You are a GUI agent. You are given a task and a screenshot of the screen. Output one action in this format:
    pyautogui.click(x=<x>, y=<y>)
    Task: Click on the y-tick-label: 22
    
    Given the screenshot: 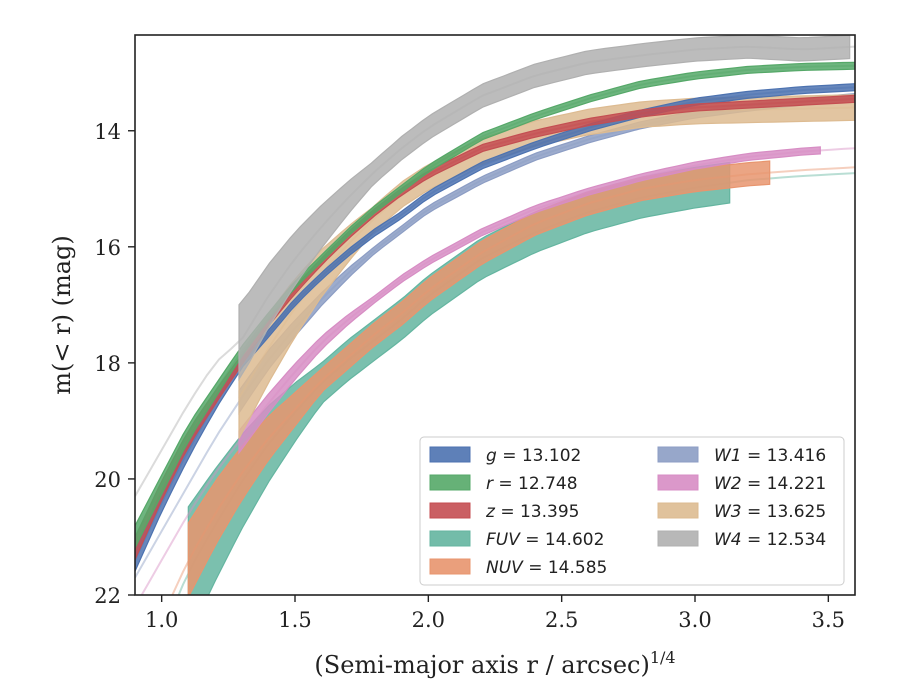 What is the action you would take?
    pyautogui.click(x=107, y=596)
    